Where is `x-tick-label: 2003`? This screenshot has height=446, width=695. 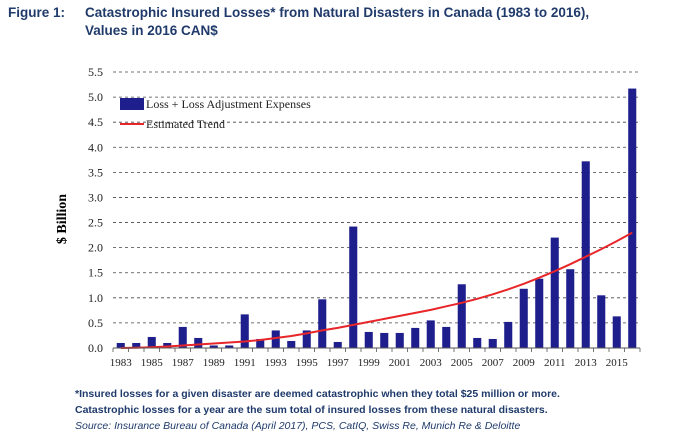 x-tick-label: 2003 is located at coordinates (431, 363).